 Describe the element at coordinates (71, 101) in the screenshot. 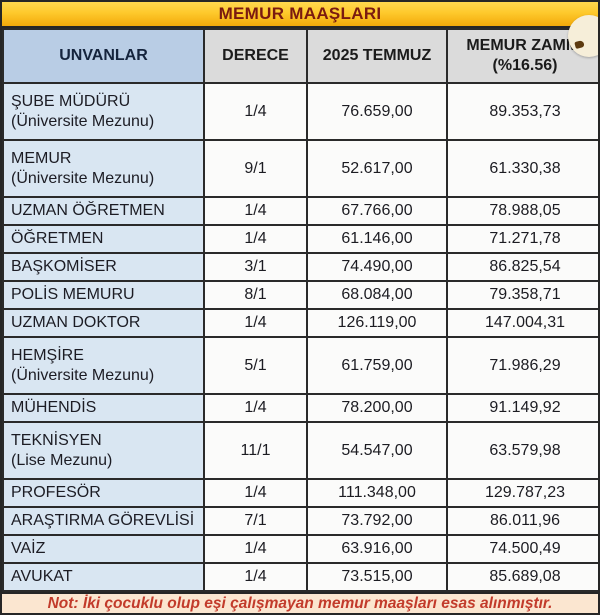

I see `unvan-title: ŞUBE MÜDÜRÜ` at that location.